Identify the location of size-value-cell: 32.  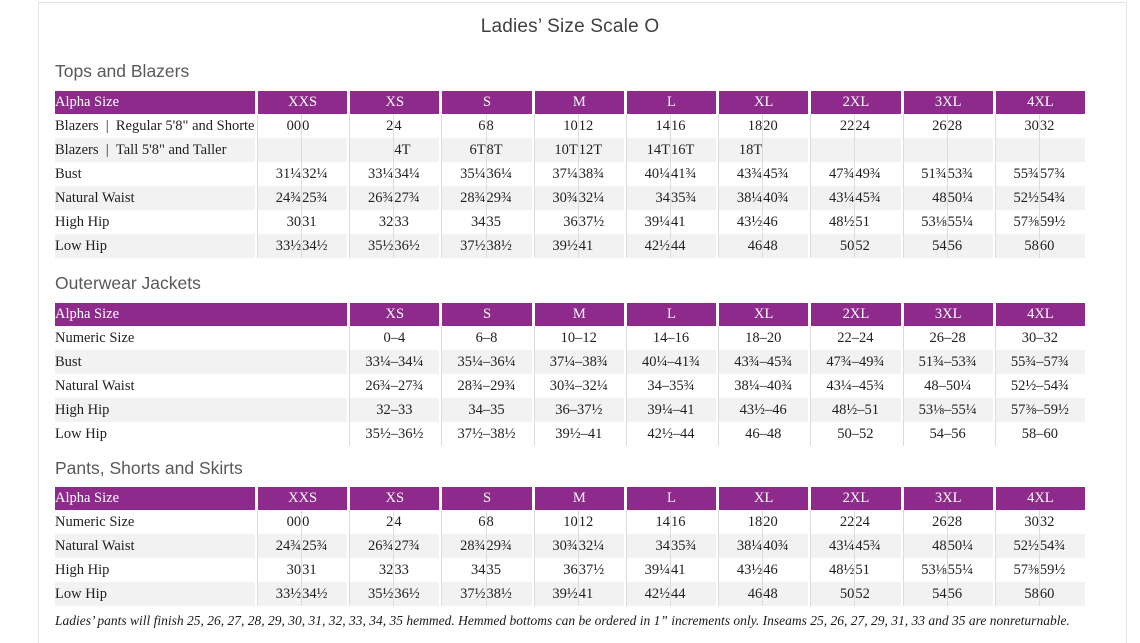
(370, 570).